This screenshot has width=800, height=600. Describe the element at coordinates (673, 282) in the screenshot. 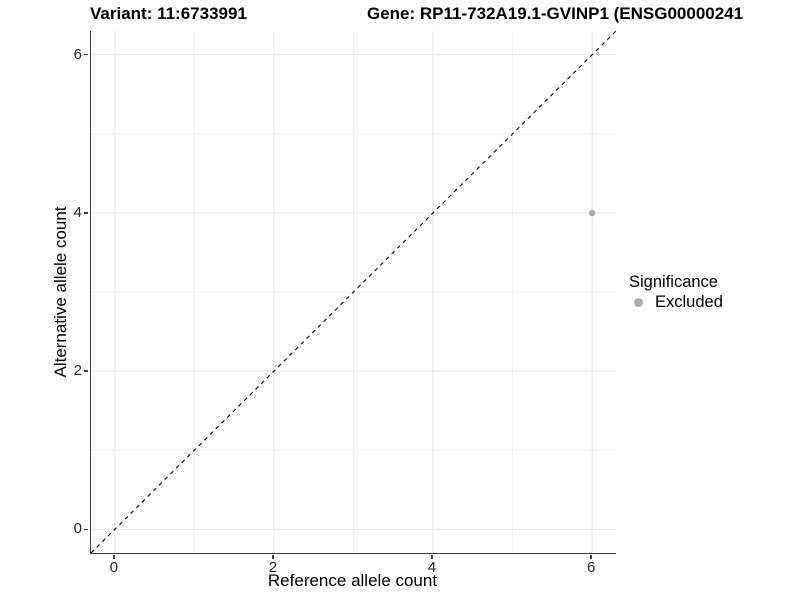

I see `legend-title: Significance` at that location.